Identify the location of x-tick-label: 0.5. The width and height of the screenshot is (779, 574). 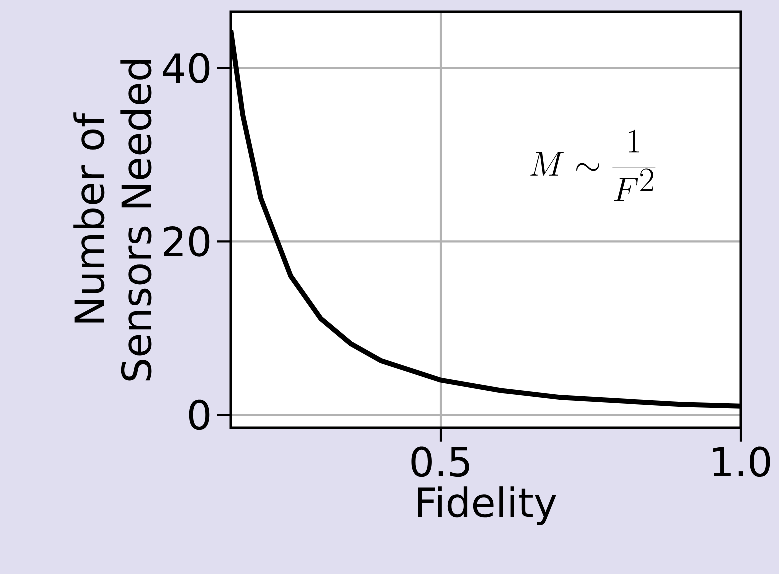
(441, 462).